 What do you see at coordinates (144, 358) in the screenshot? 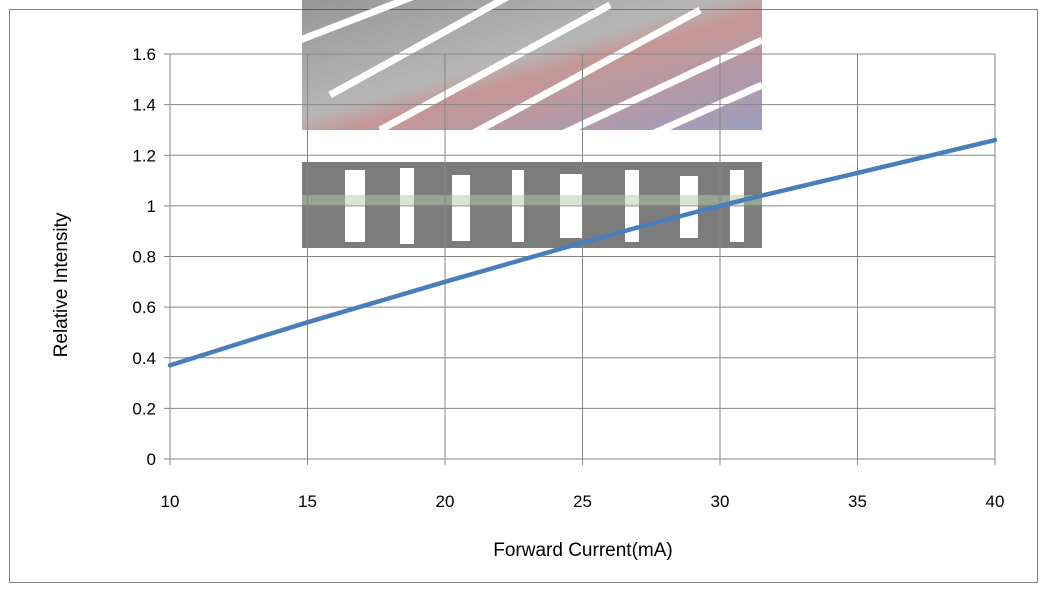
I see `y-tick-label: 0.4` at bounding box center [144, 358].